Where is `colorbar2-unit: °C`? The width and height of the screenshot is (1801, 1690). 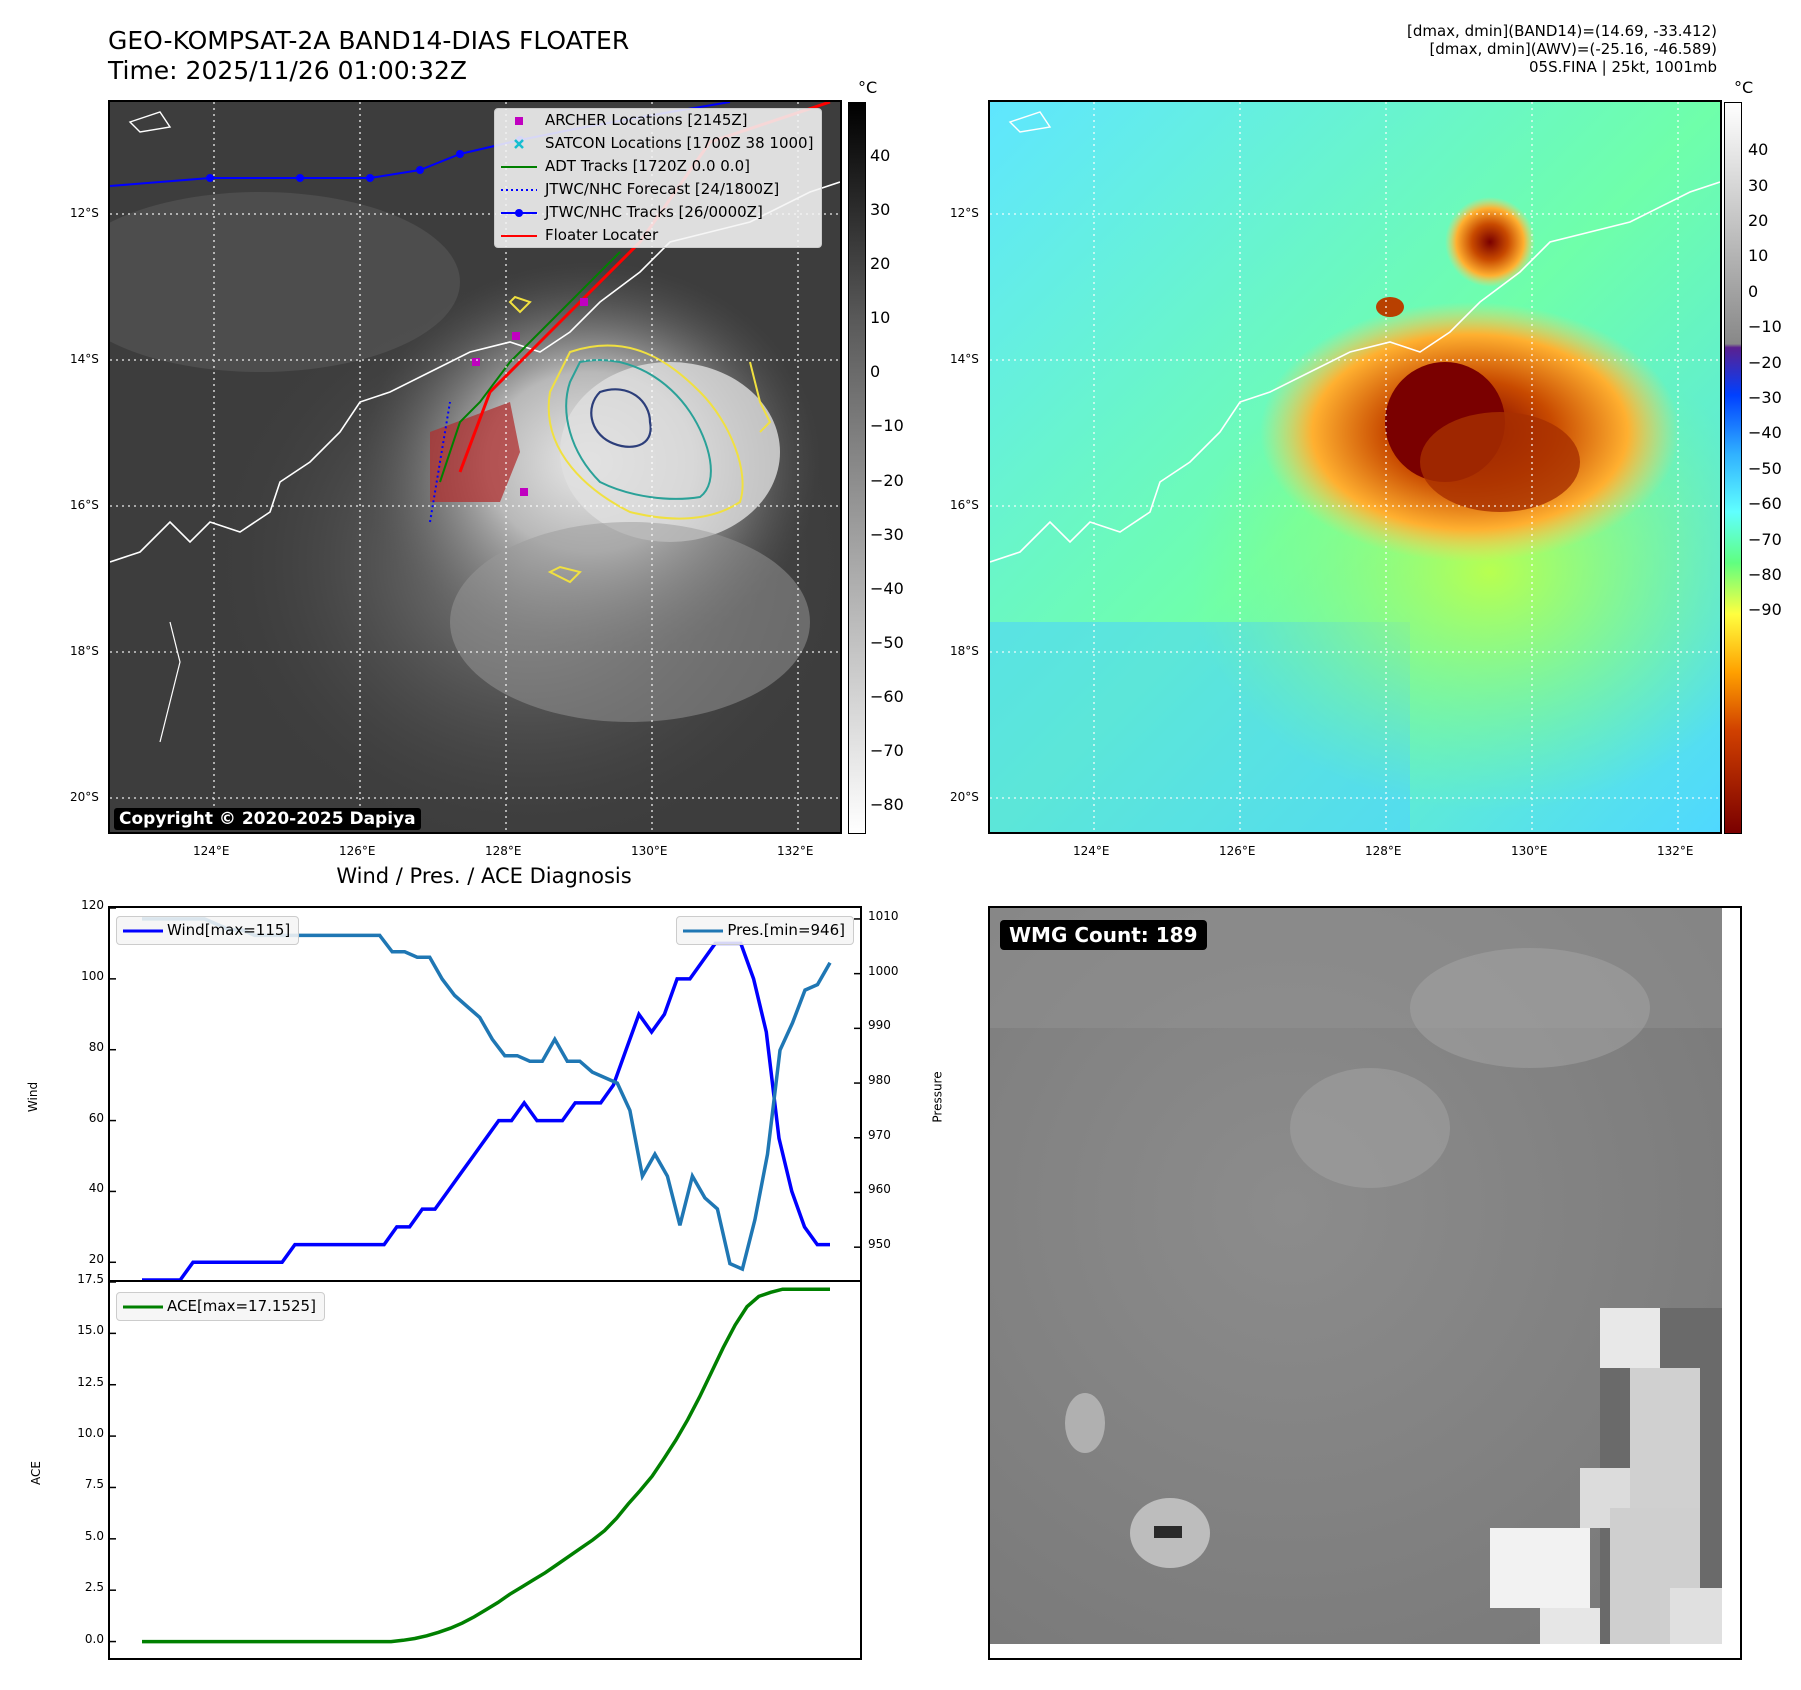 colorbar2-unit: °C is located at coordinates (1744, 87).